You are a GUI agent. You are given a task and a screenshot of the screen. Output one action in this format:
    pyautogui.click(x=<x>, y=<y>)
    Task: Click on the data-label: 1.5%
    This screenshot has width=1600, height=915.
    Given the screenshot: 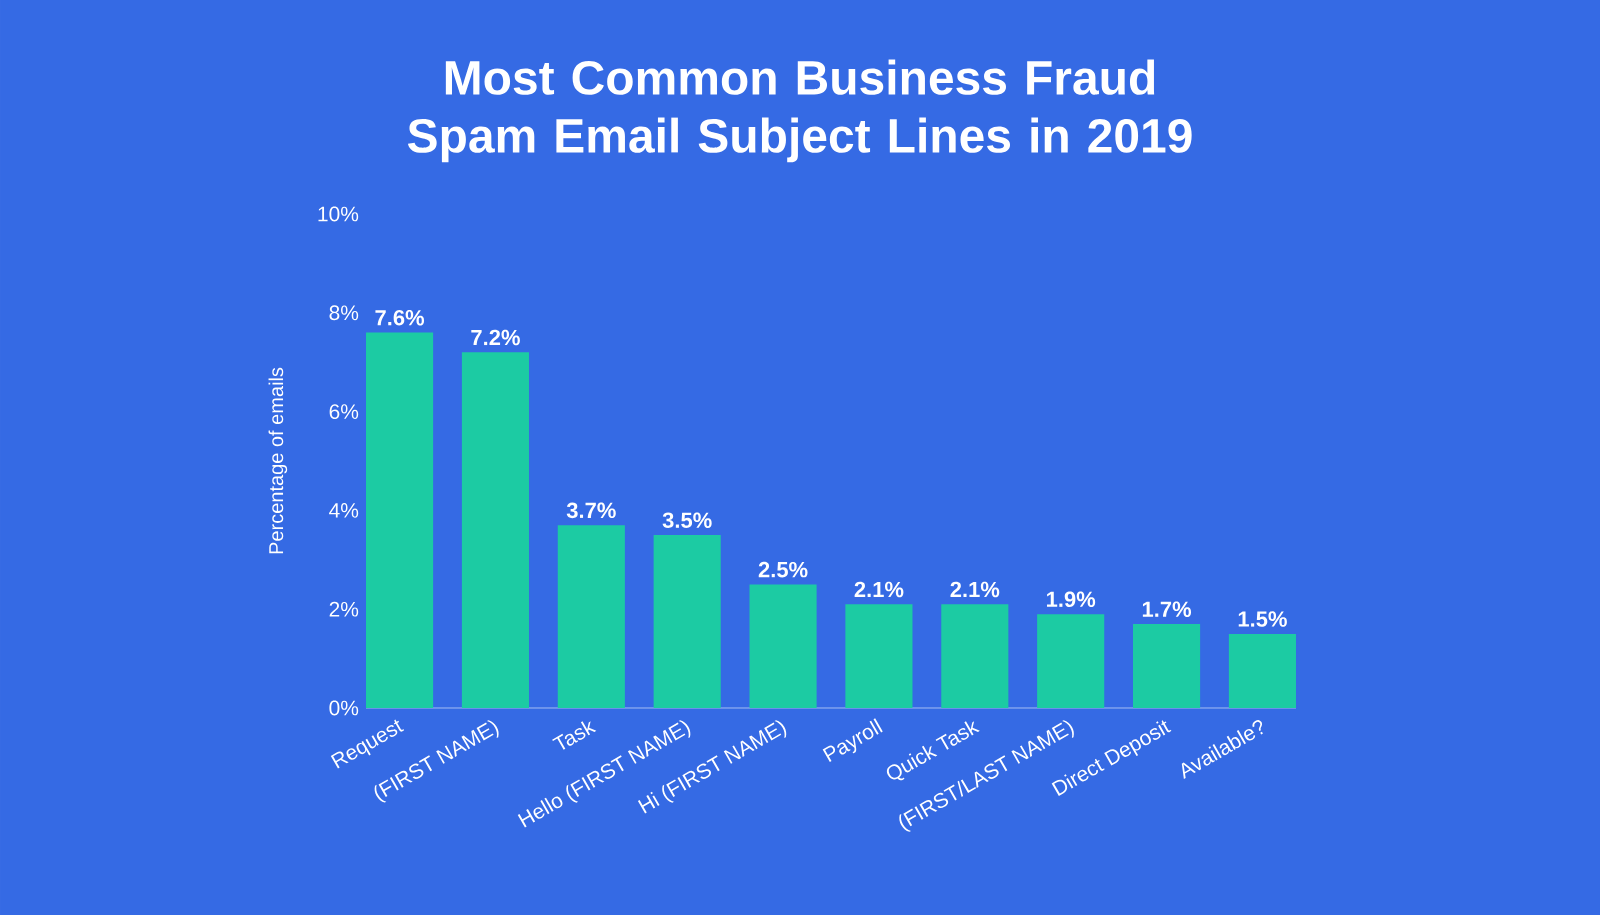 What is the action you would take?
    pyautogui.click(x=1262, y=619)
    